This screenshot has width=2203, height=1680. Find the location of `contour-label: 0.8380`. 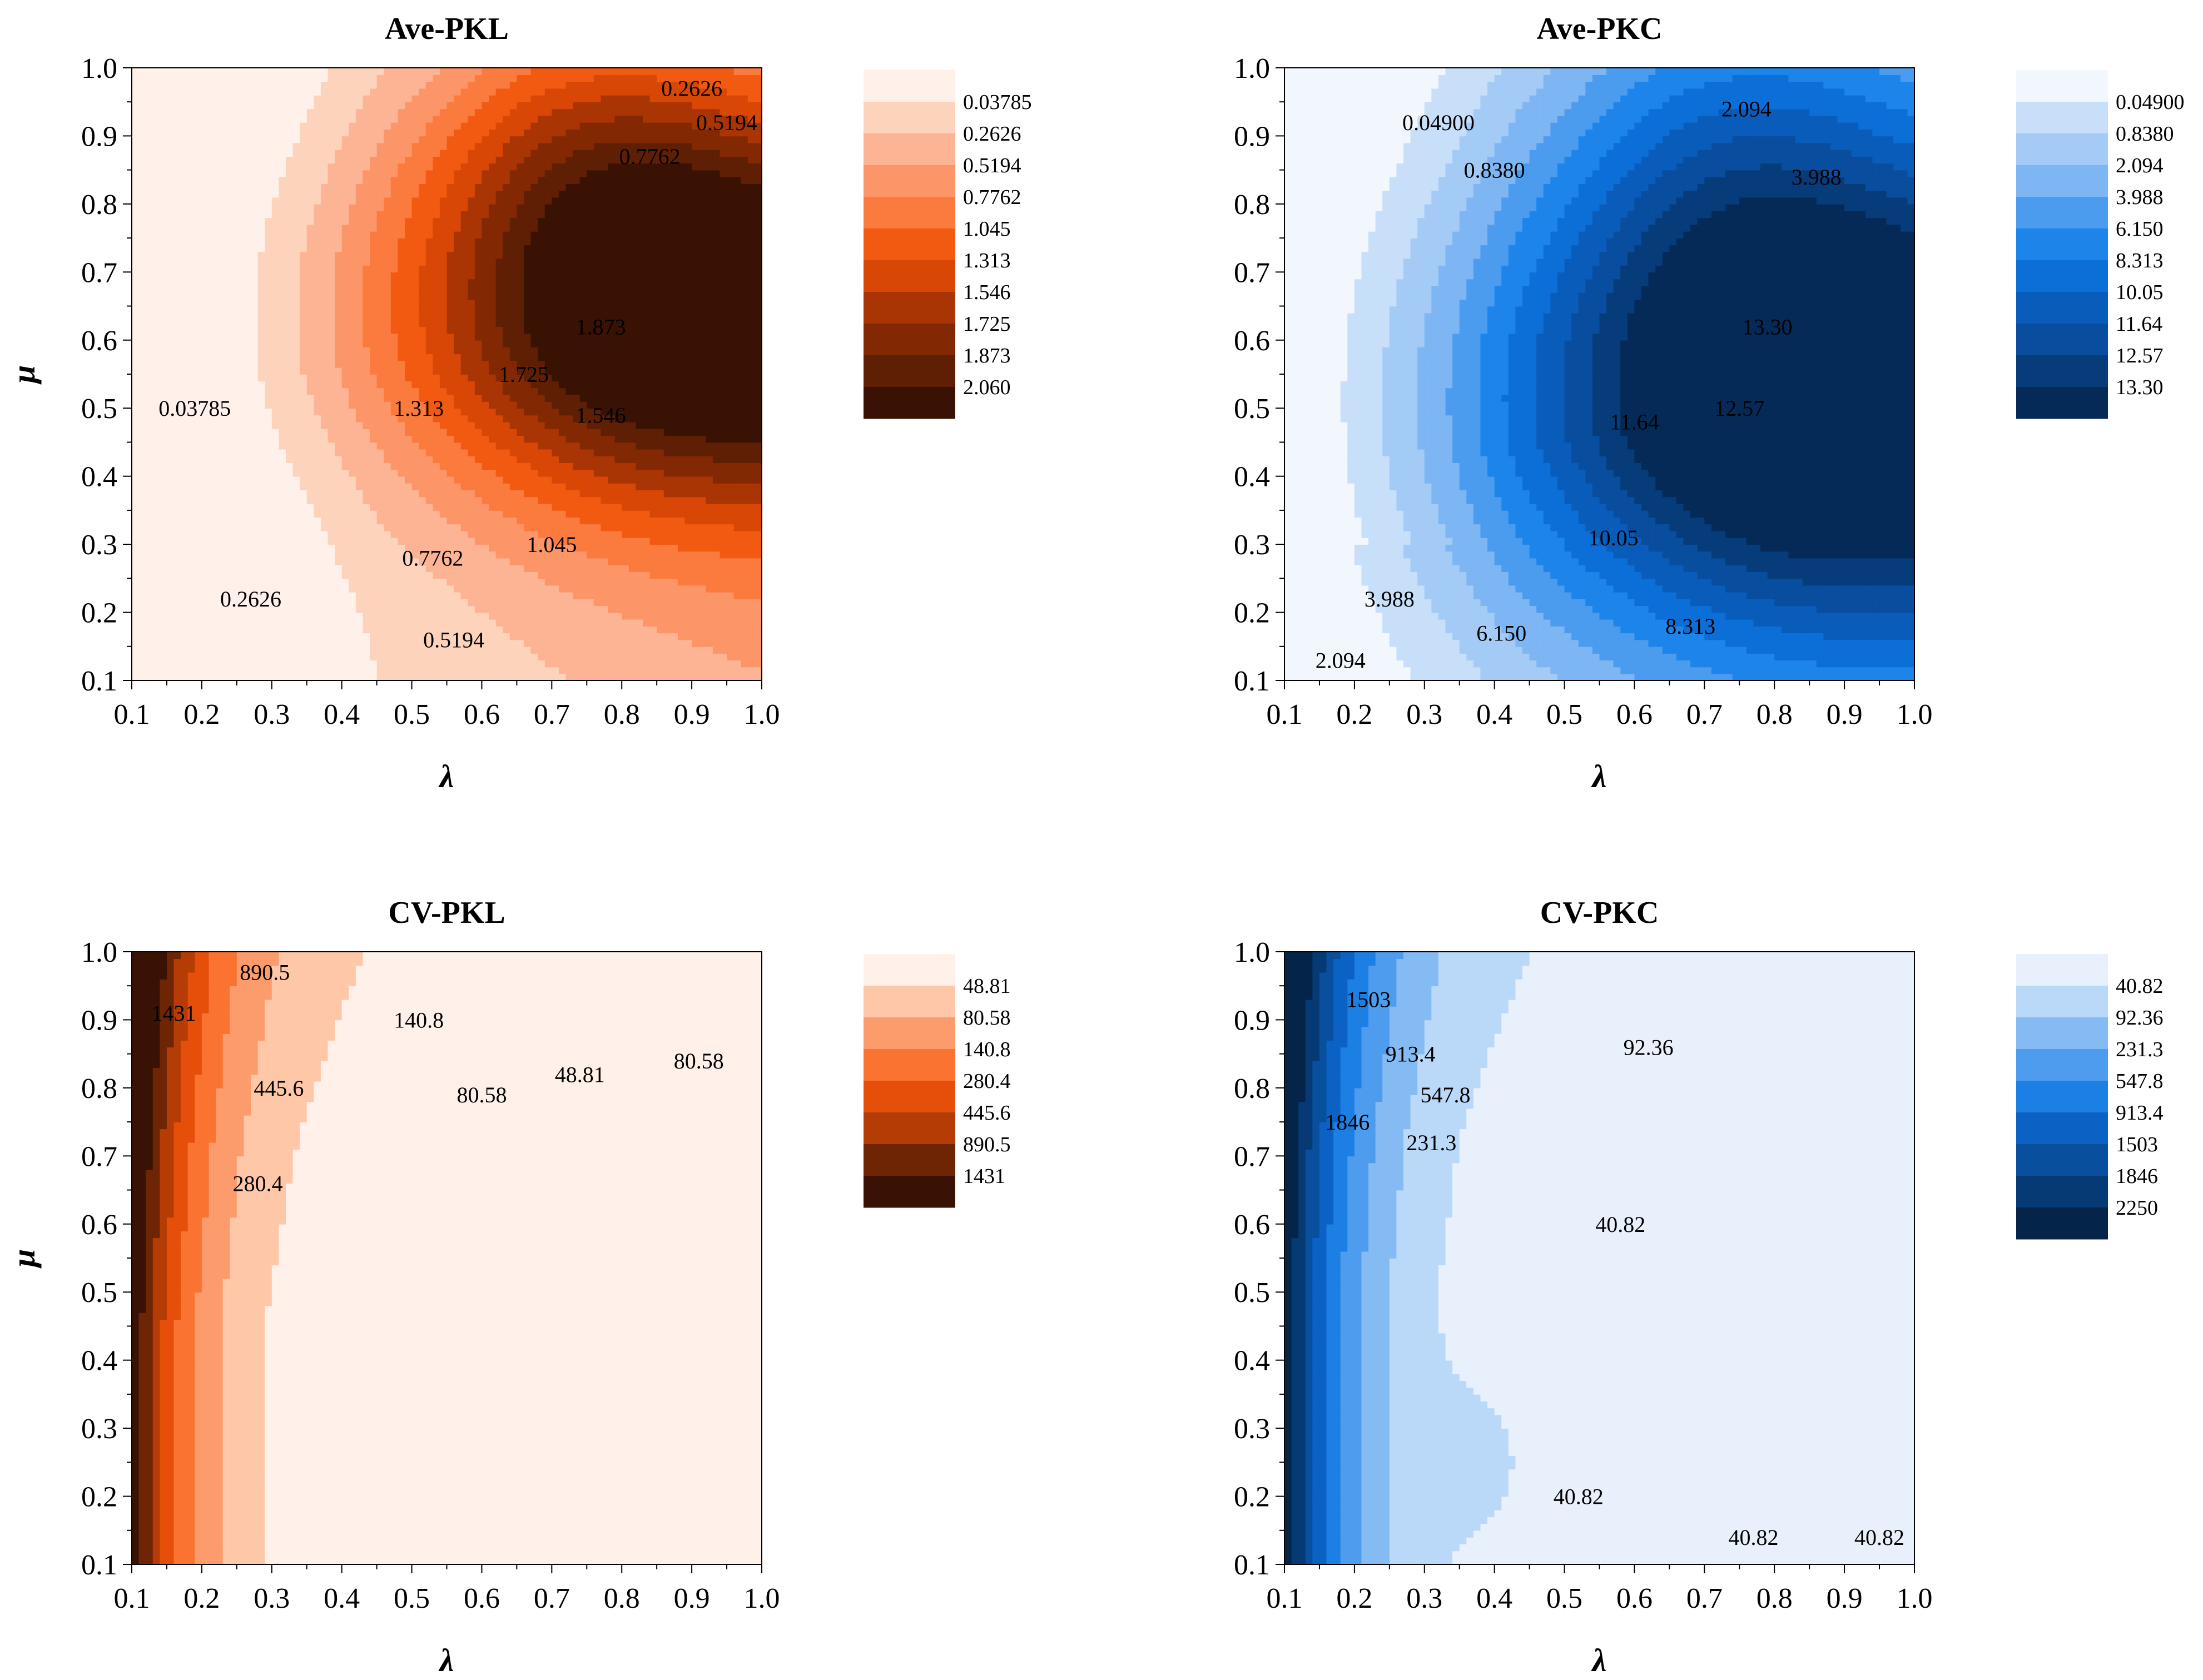

contour-label: 0.8380 is located at coordinates (1494, 171).